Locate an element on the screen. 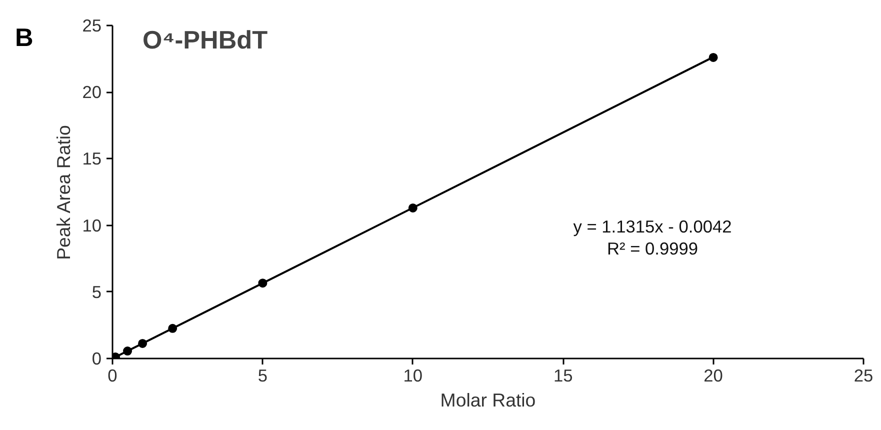  x-tick-label: 25 is located at coordinates (864, 376).